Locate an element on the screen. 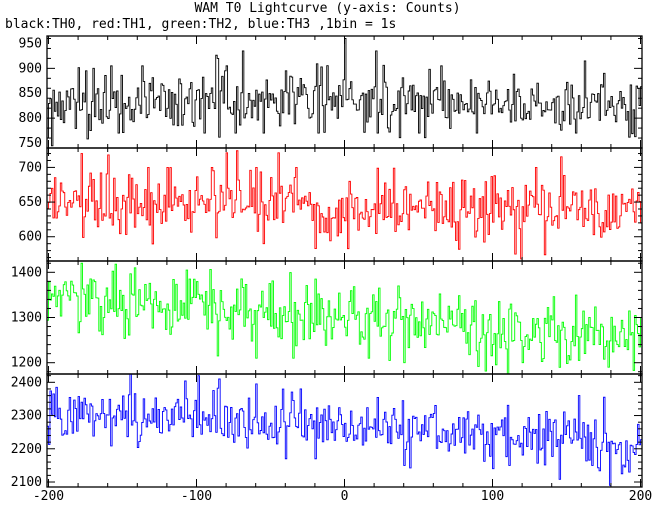  x-tick-label: 100 is located at coordinates (492, 496).